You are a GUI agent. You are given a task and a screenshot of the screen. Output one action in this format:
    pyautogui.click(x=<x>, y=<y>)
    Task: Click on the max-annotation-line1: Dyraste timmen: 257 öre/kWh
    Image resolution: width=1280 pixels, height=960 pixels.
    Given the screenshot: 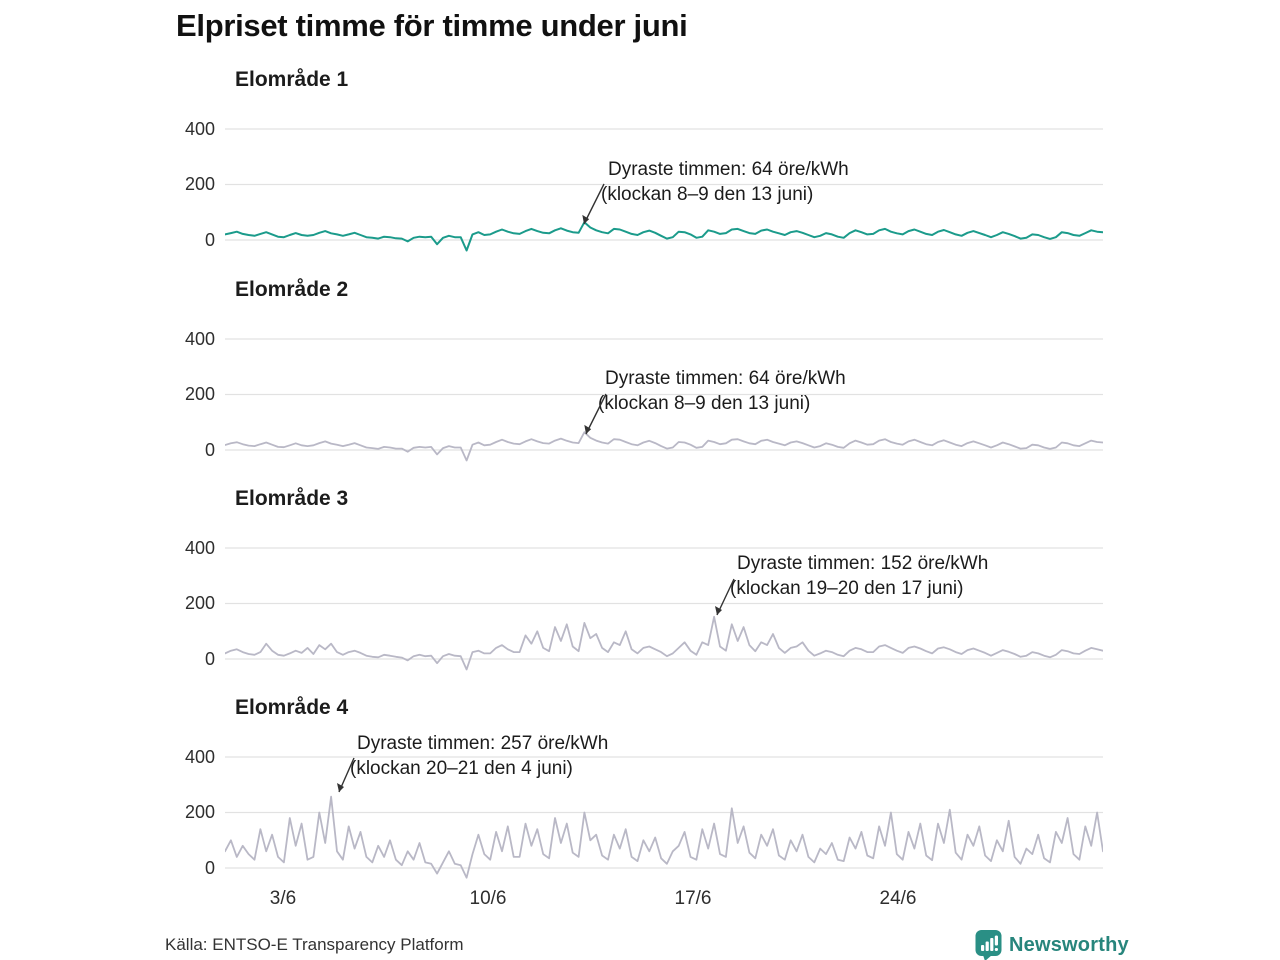 What is the action you would take?
    pyautogui.click(x=483, y=743)
    